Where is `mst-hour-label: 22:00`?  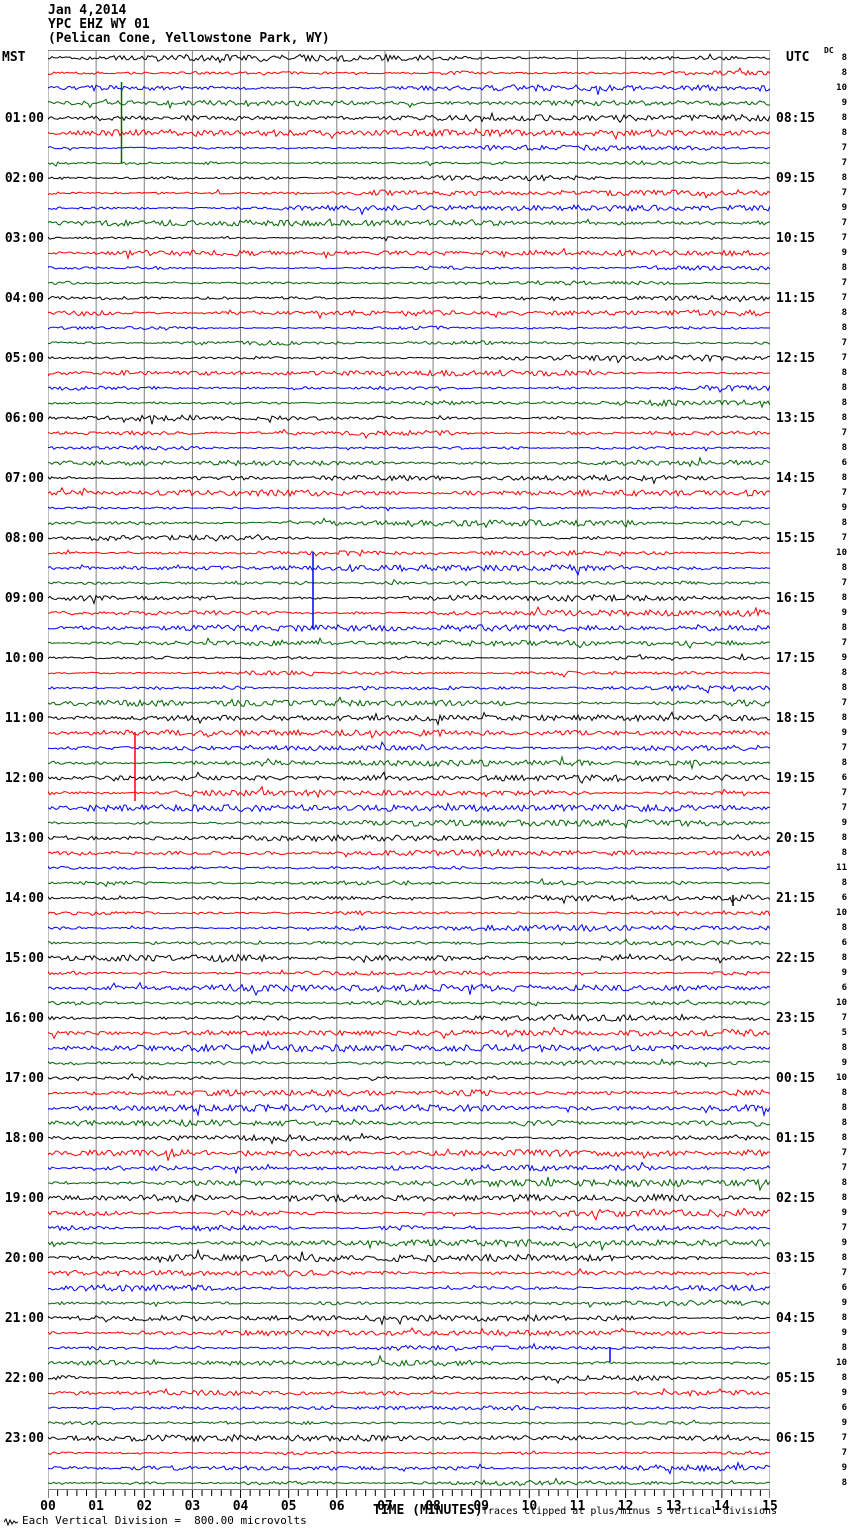
mst-hour-label: 22:00 is located at coordinates (24, 1378).